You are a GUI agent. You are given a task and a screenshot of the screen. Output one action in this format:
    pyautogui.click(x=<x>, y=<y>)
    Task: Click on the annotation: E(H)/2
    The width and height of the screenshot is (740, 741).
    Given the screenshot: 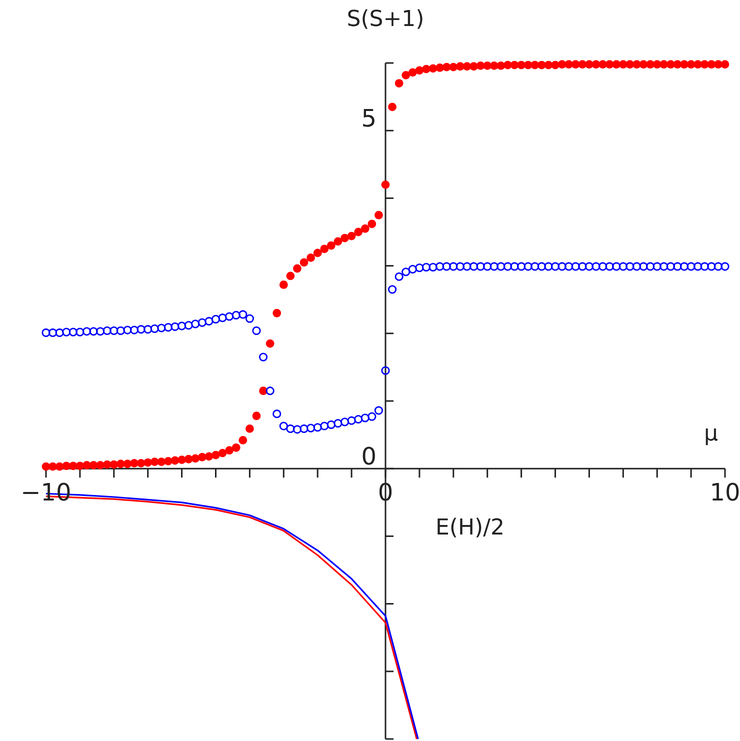 What is the action you would take?
    pyautogui.click(x=470, y=528)
    